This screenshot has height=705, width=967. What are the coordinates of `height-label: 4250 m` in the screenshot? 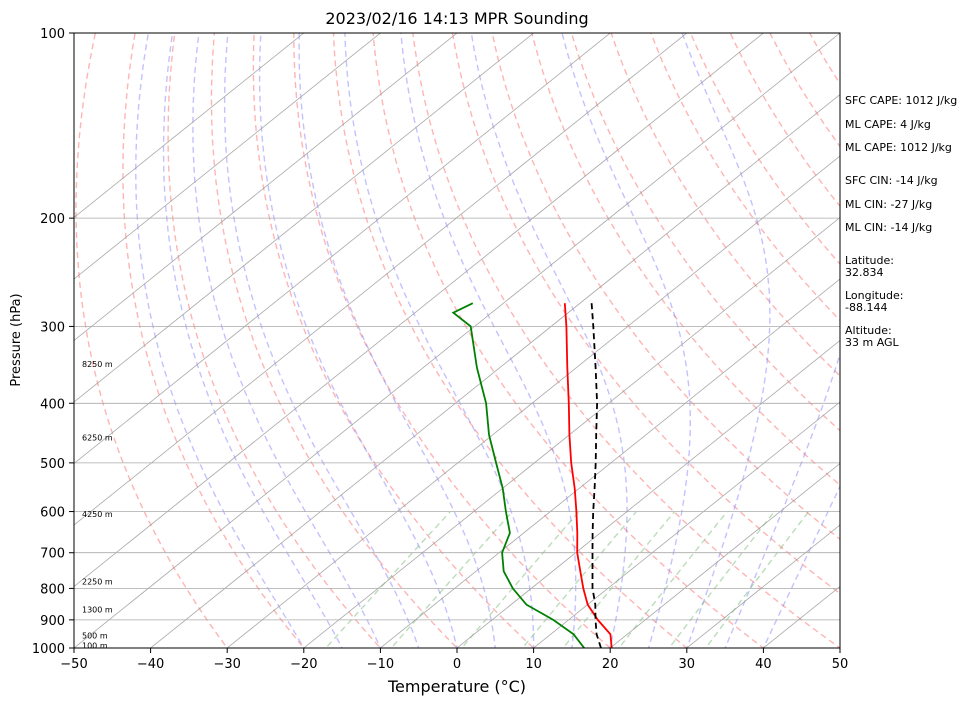 It's located at (97, 514).